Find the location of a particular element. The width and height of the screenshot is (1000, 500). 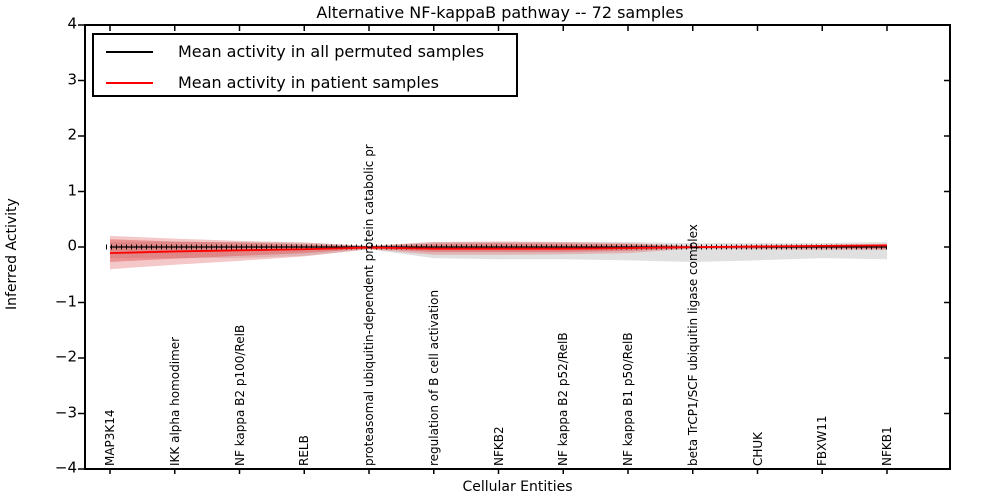

band-patient-samples-inner-range is located at coordinates (498, 250).